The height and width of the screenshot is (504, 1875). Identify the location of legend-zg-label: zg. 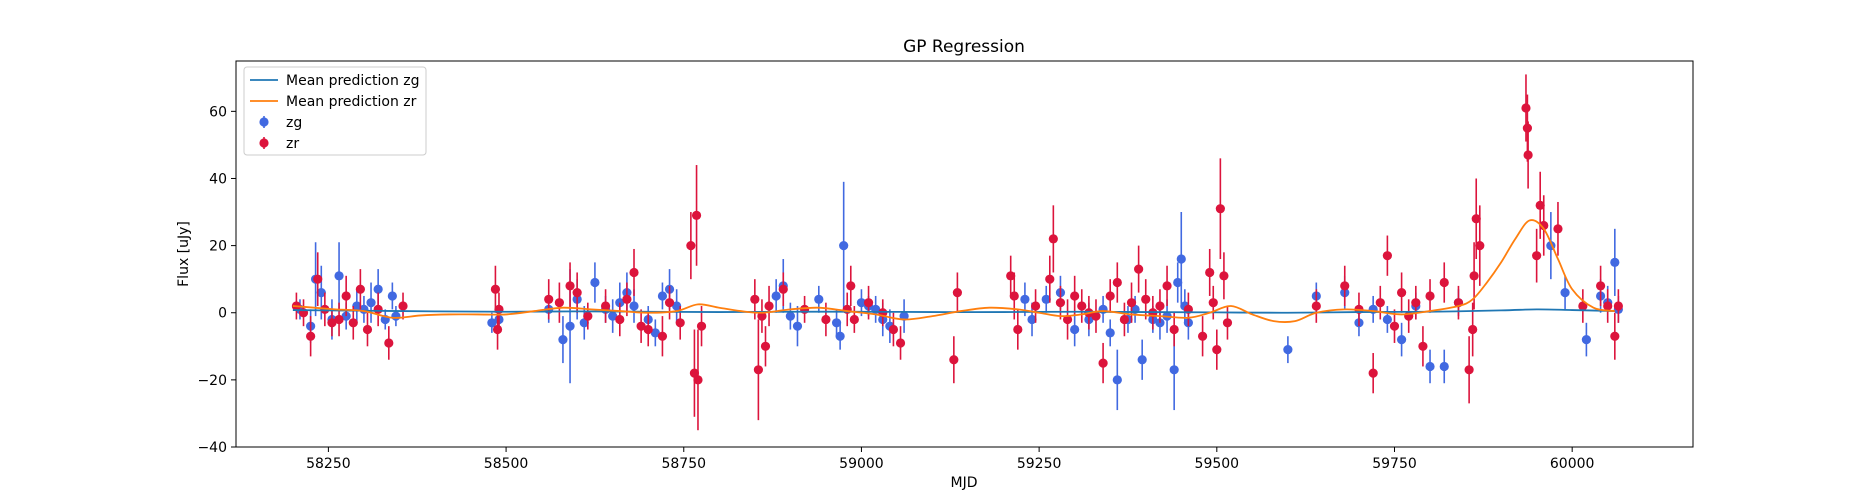
(294, 123).